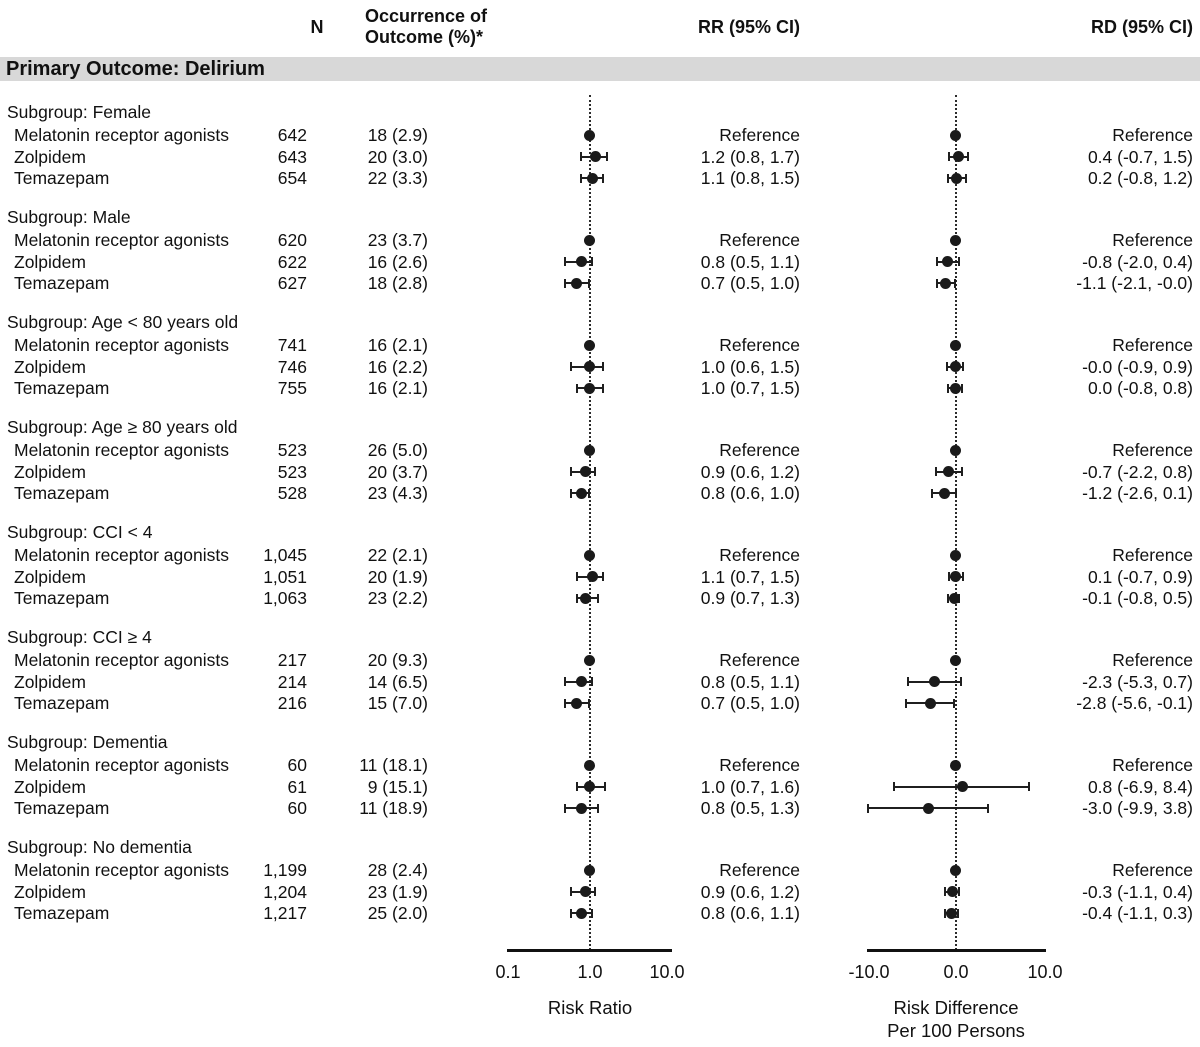 The image size is (1200, 1047). I want to click on row-n: 523, so click(292, 471).